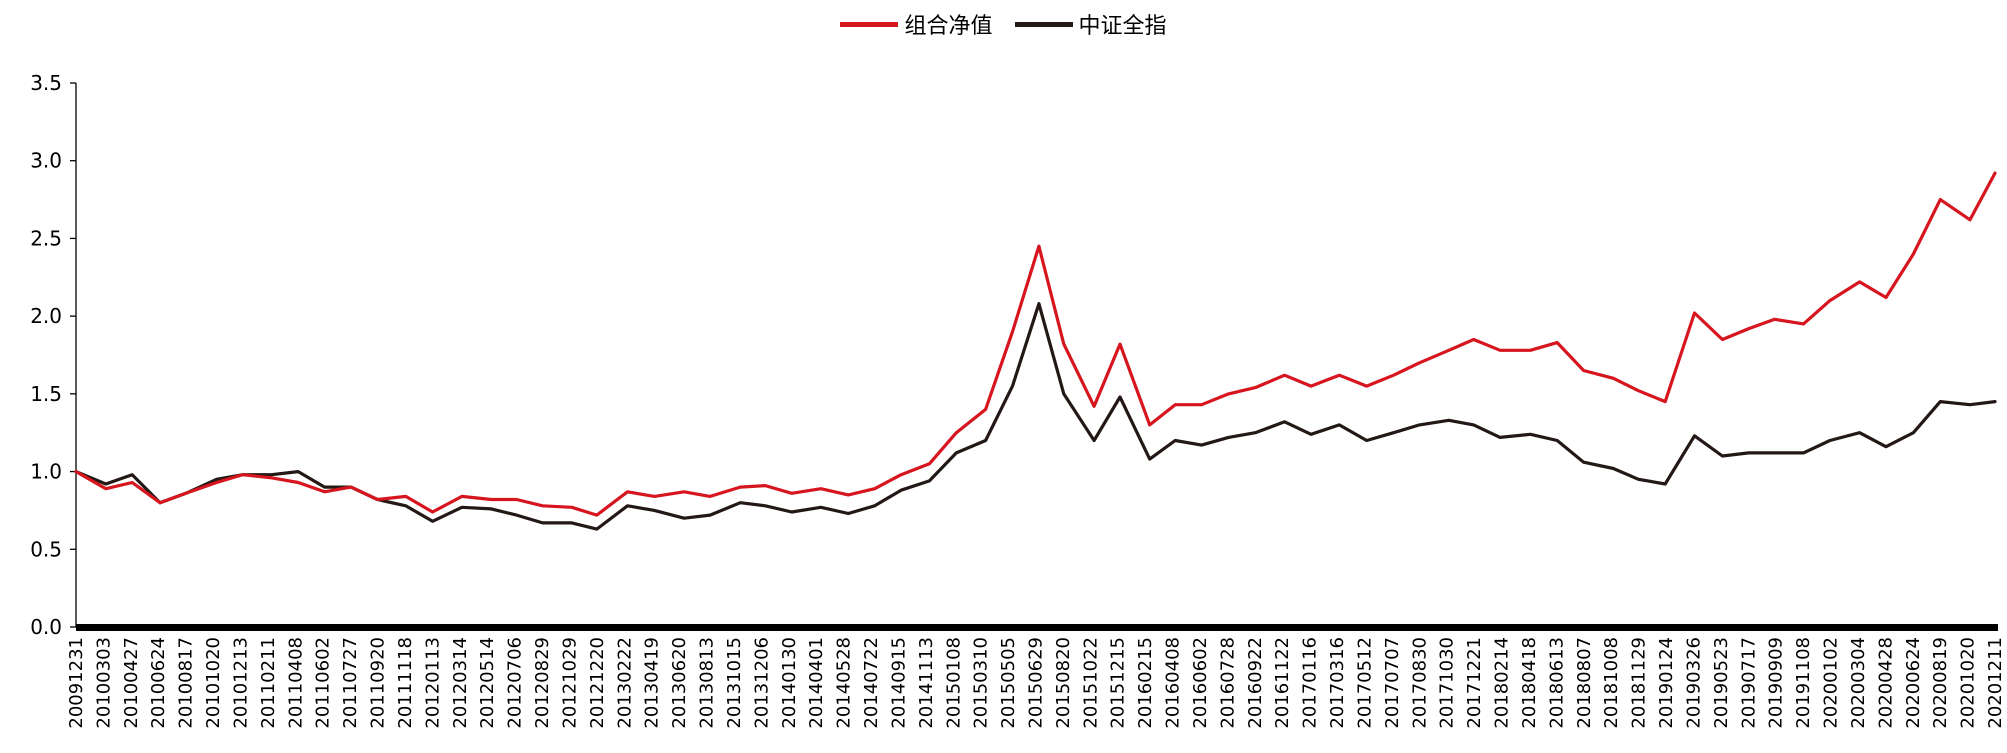 Image resolution: width=2007 pixels, height=753 pixels. What do you see at coordinates (679, 683) in the screenshot?
I see `x-tick-label: 20130620` at bounding box center [679, 683].